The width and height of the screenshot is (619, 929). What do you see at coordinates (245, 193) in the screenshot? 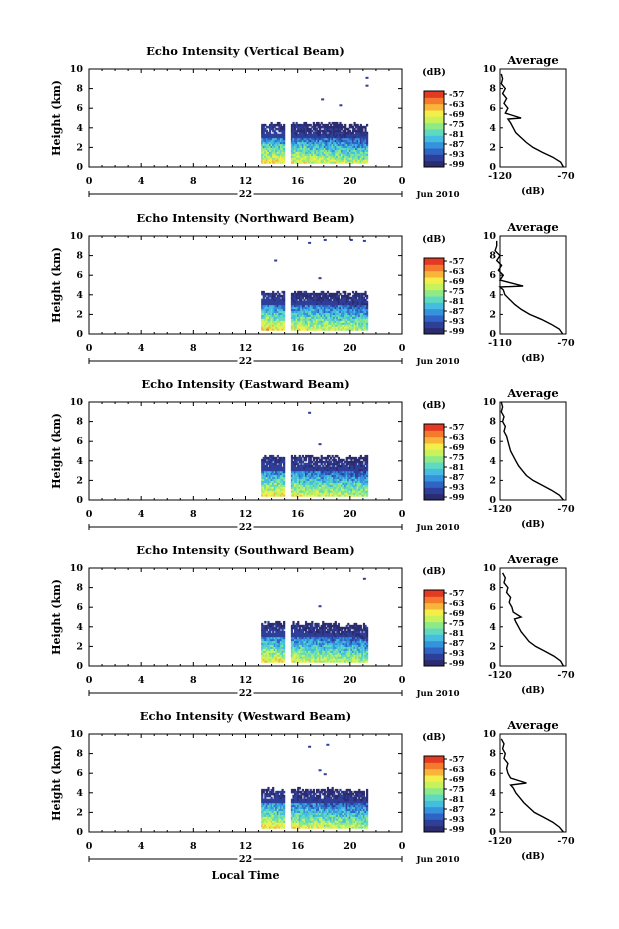
I see `day-label-bg` at bounding box center [245, 193].